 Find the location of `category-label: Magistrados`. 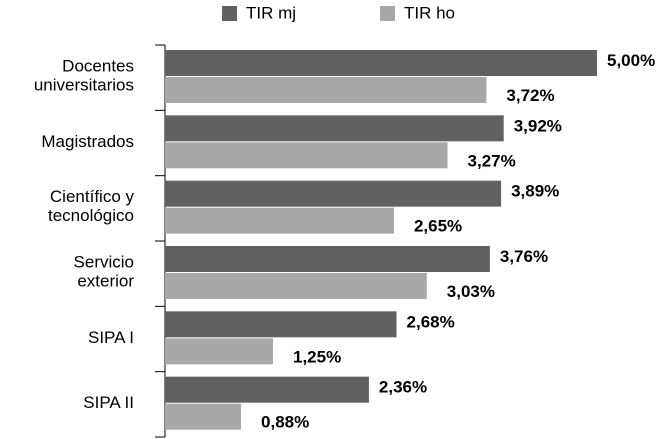

category-label: Magistrados is located at coordinates (87, 141).